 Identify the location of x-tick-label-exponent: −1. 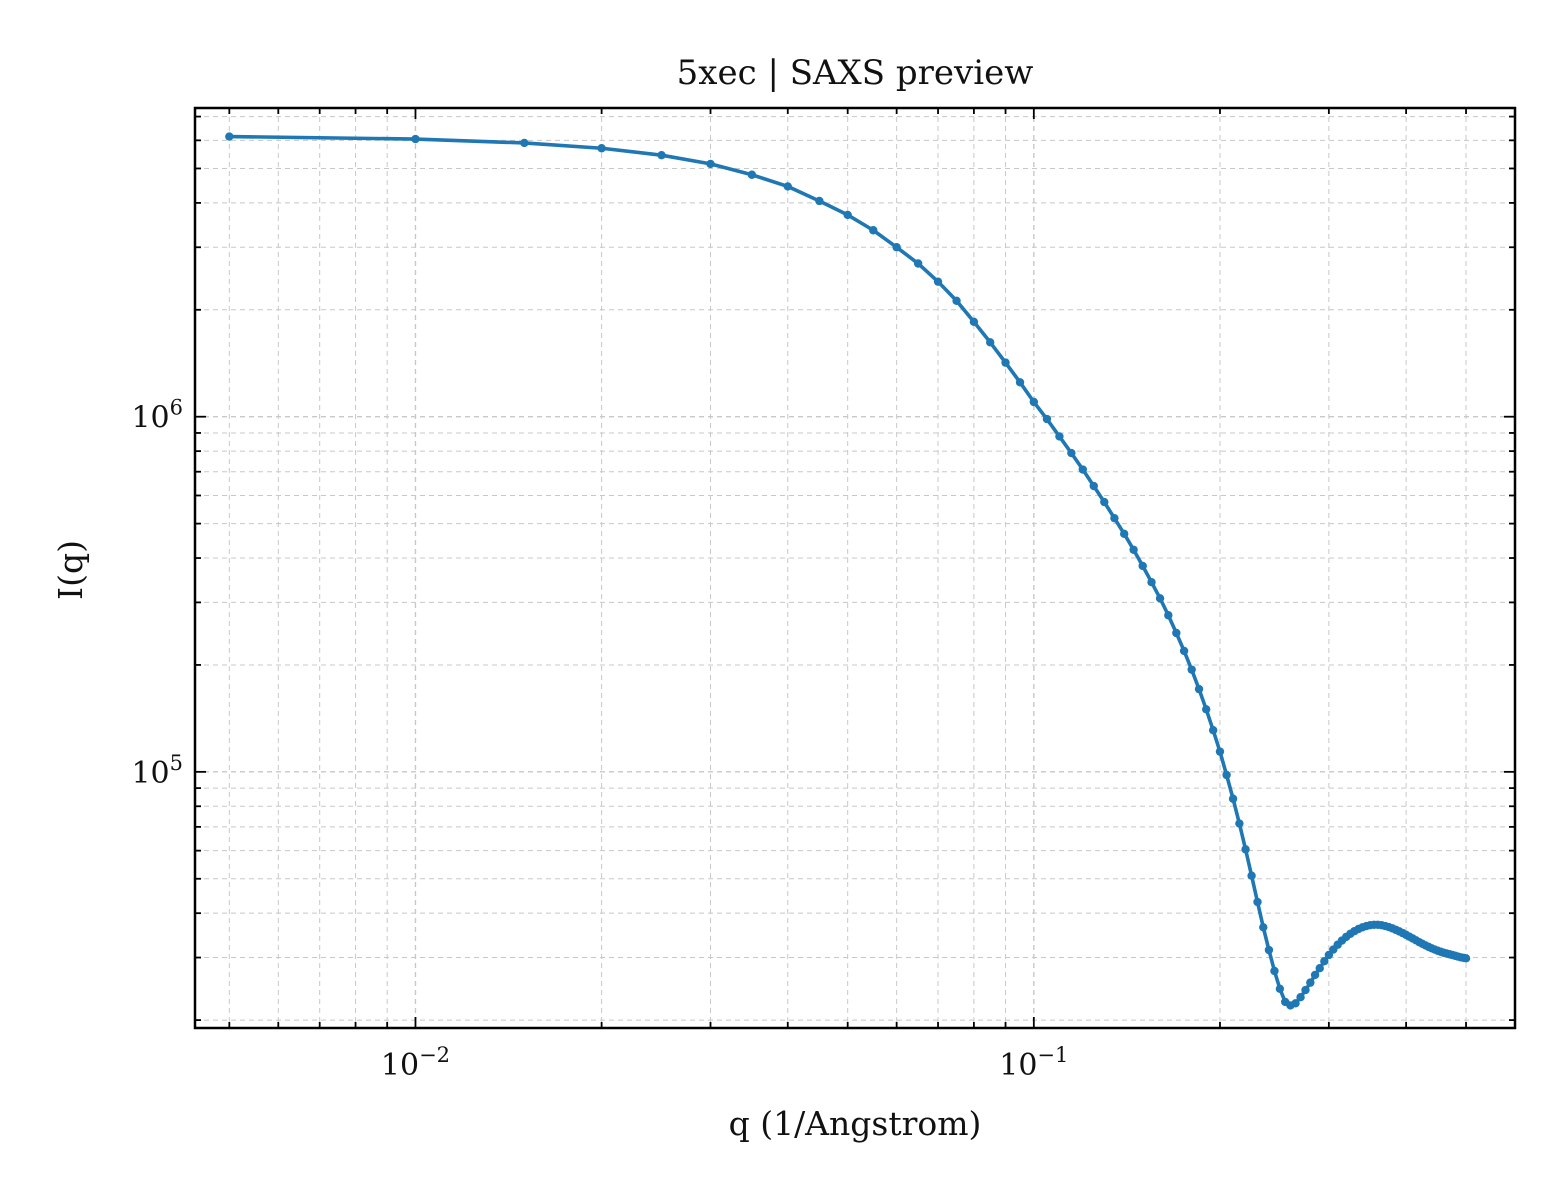
(1052, 1055).